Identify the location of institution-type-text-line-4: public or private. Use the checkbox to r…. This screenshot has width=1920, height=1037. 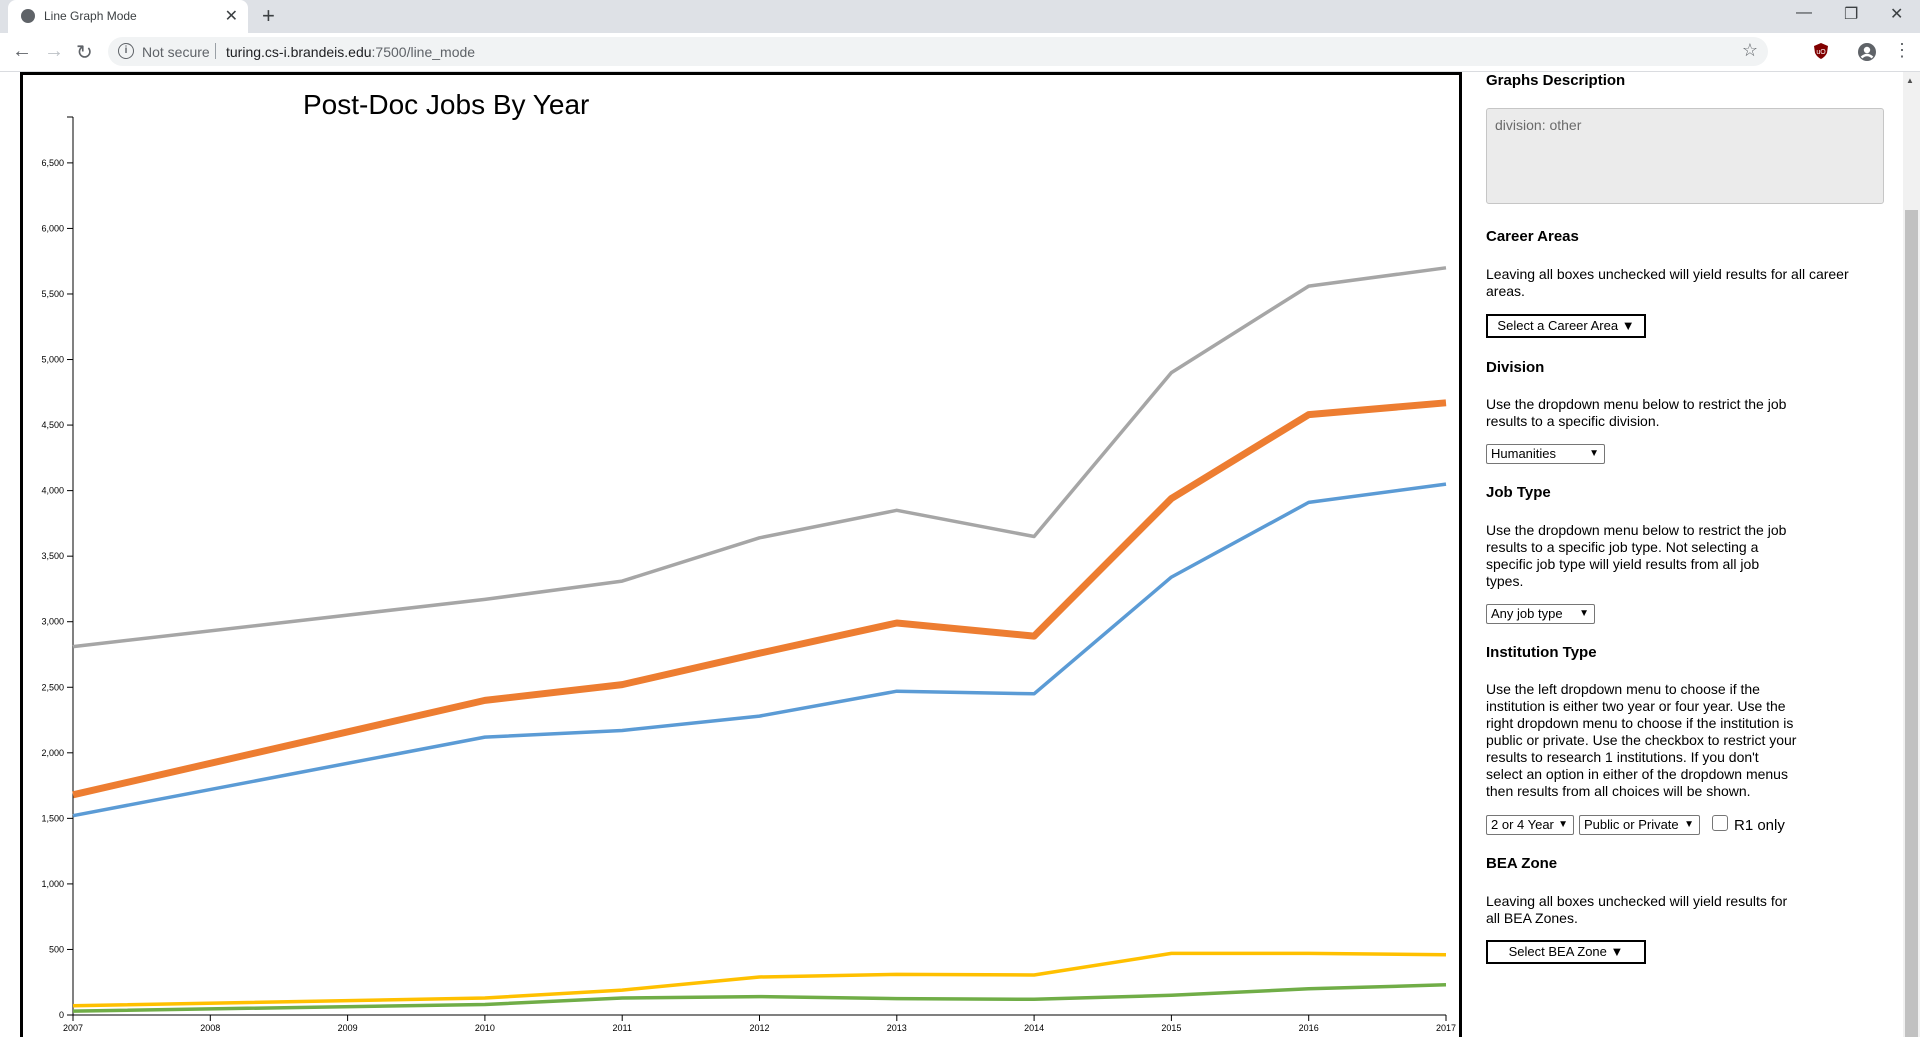
(1641, 740).